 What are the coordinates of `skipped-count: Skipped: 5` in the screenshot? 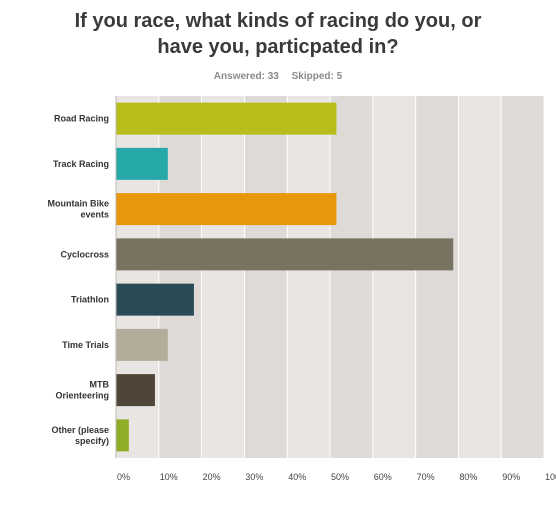 It's located at (317, 76).